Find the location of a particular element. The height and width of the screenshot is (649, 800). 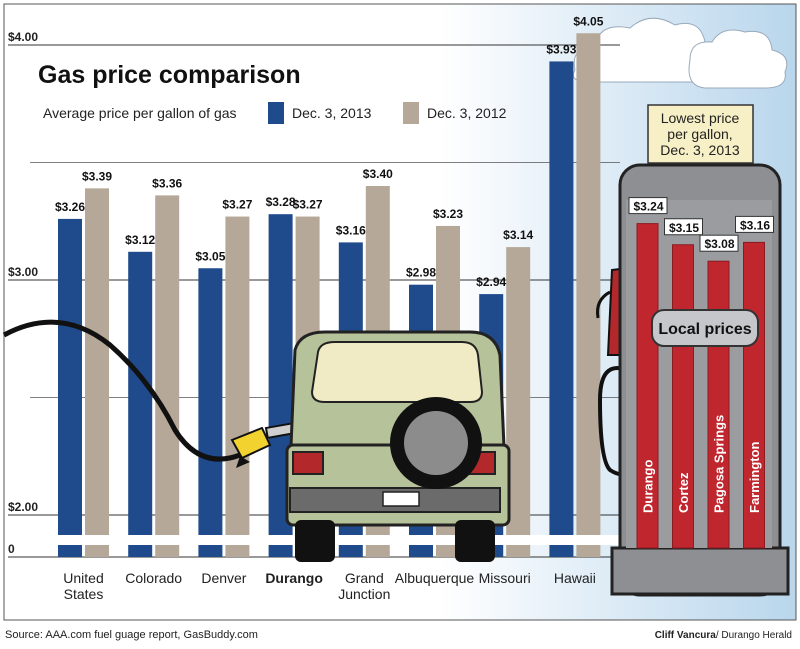

callout-line-2: per gallon, is located at coordinates (699, 134).